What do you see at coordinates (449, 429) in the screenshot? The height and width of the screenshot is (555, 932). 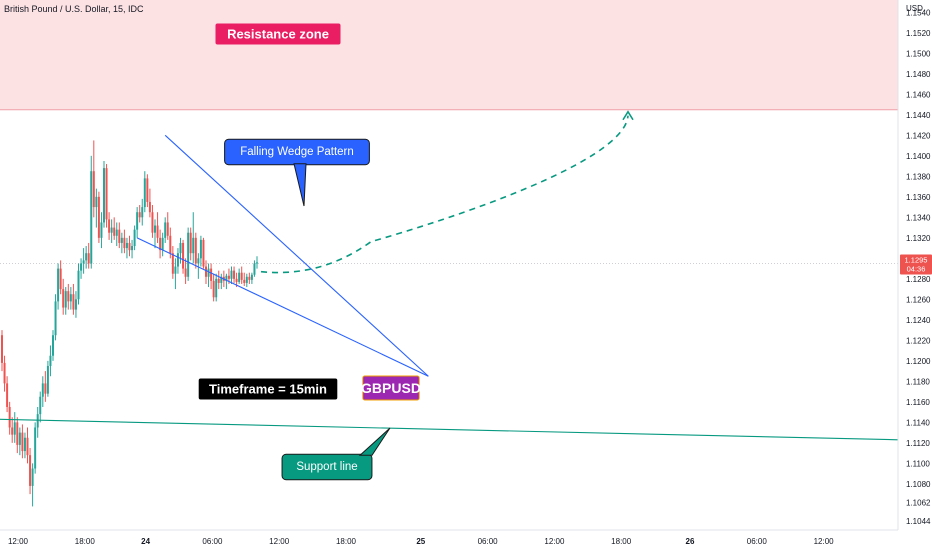 I see `support-line` at bounding box center [449, 429].